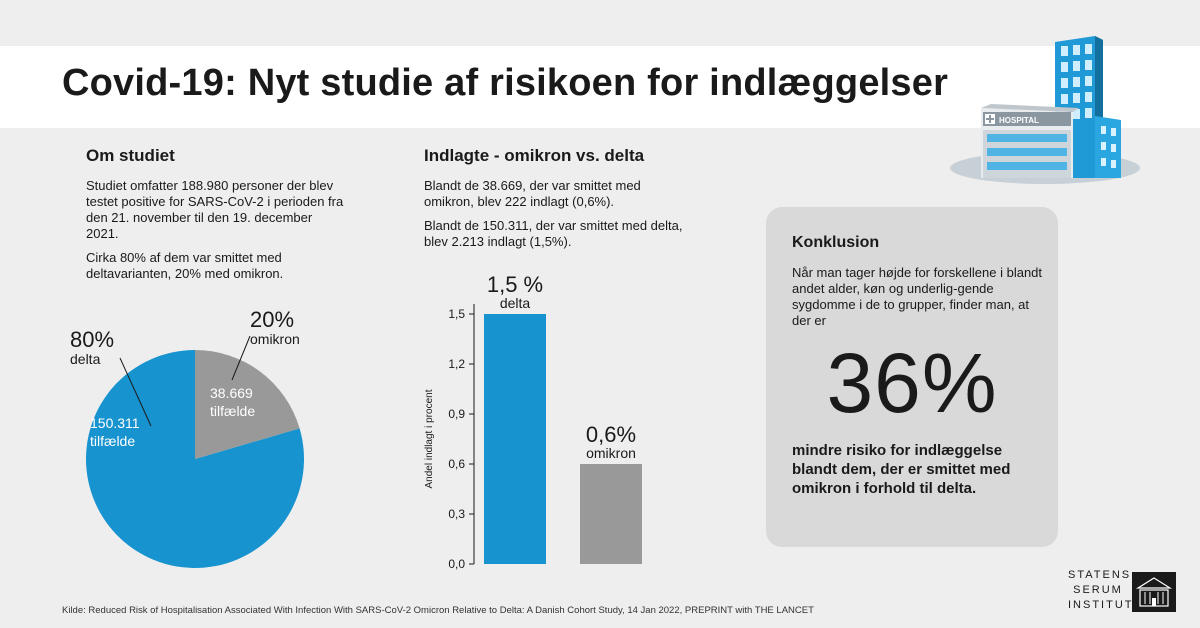 The width and height of the screenshot is (1200, 628). What do you see at coordinates (534, 155) in the screenshot?
I see `hospitalized-title: Indlagte - omikron vs. delta` at bounding box center [534, 155].